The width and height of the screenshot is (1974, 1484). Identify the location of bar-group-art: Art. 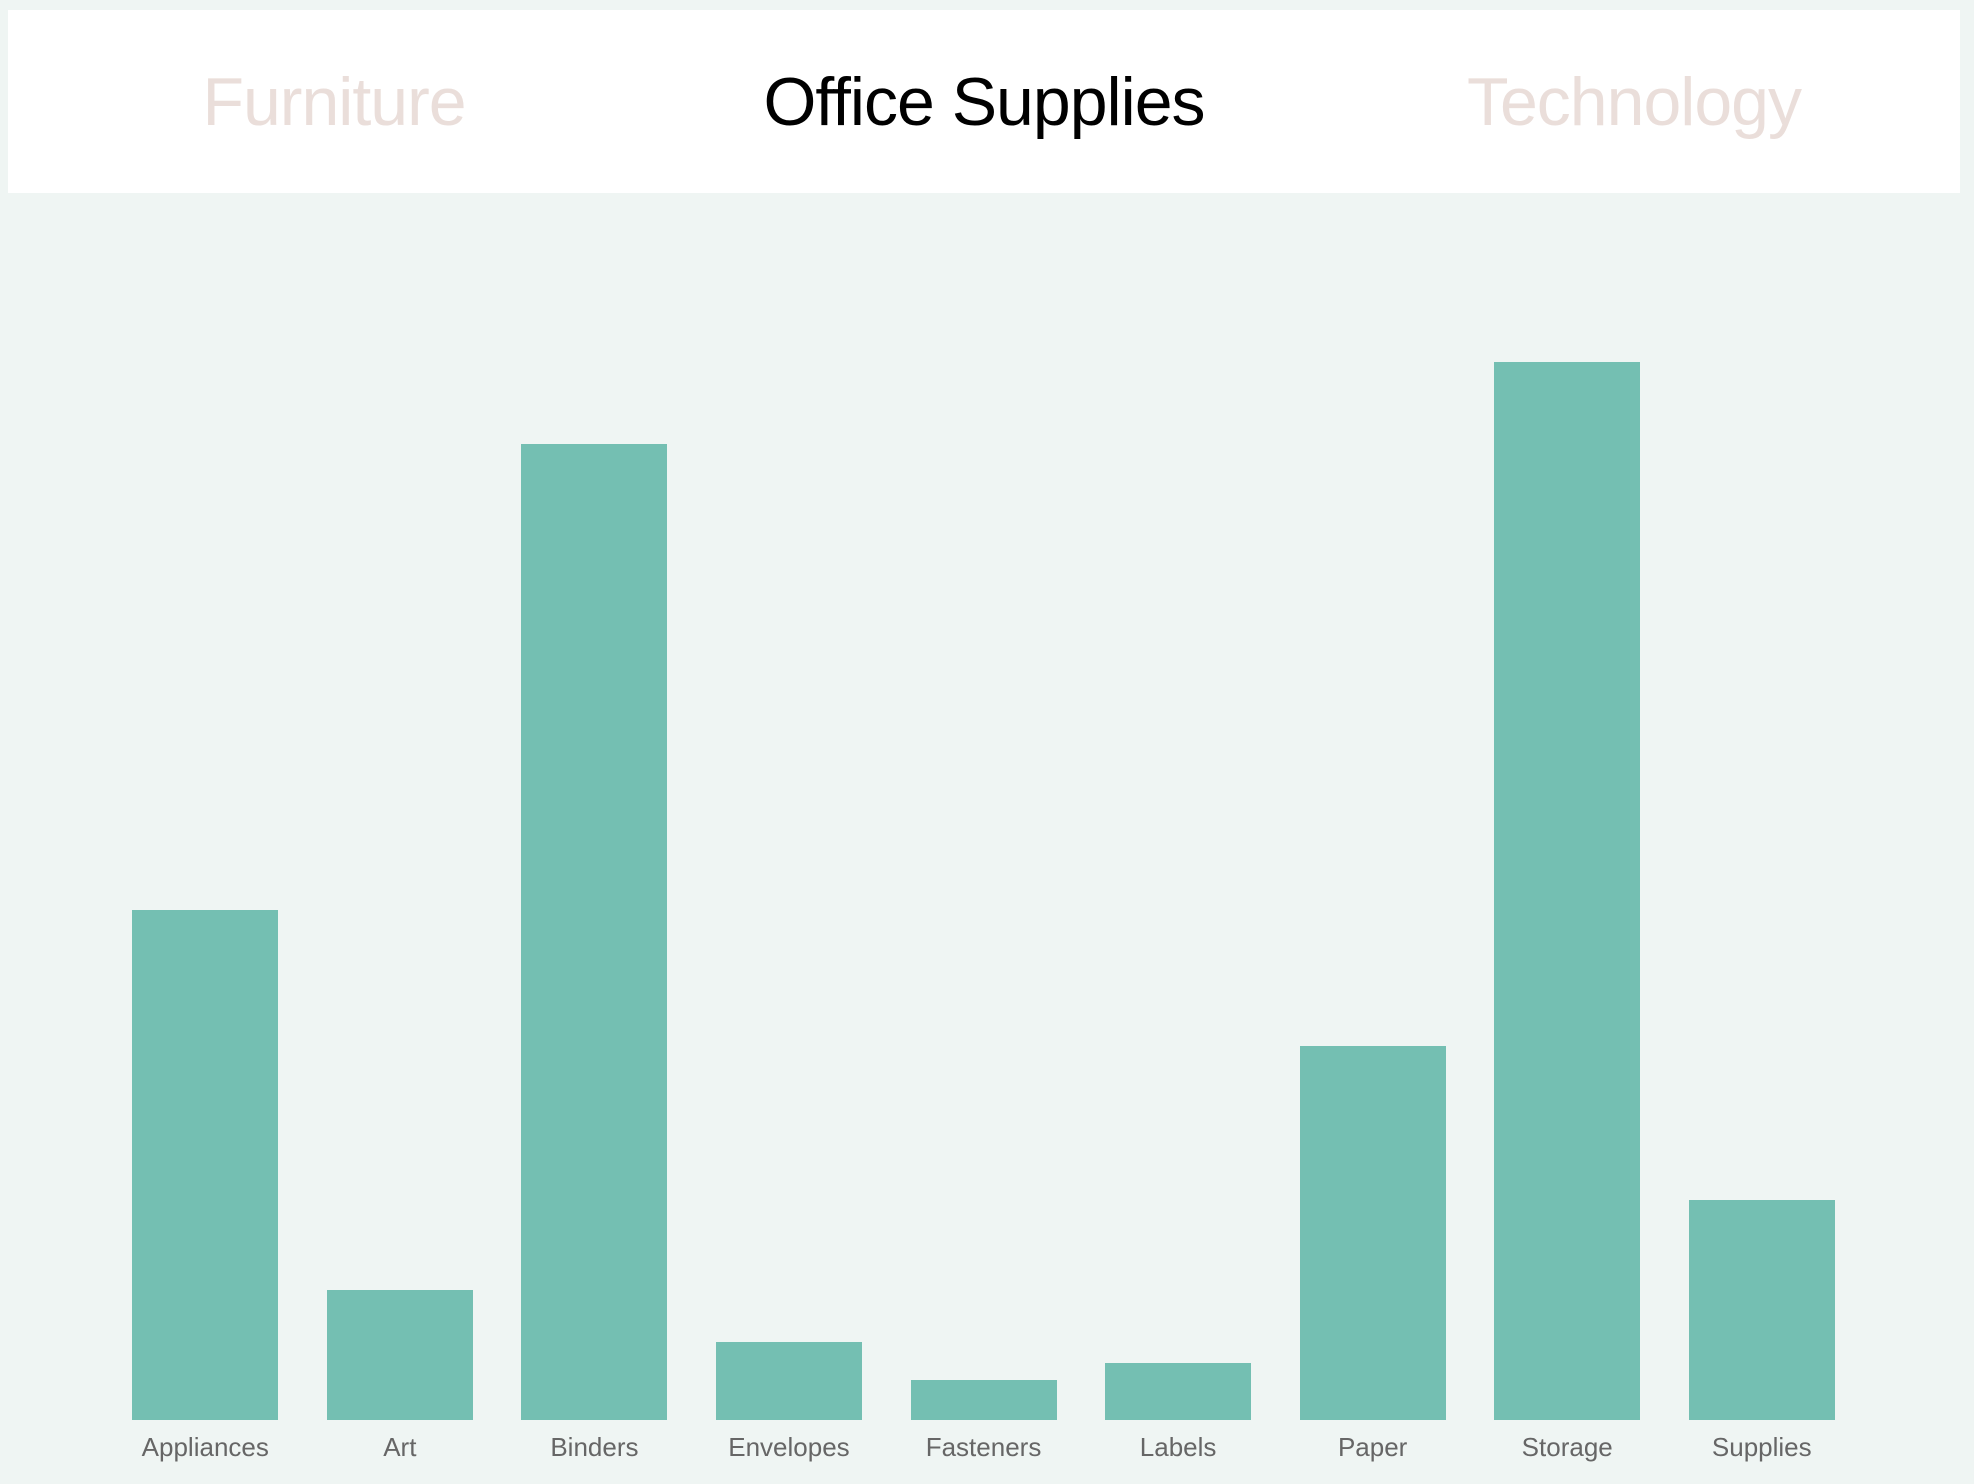
(400, 829).